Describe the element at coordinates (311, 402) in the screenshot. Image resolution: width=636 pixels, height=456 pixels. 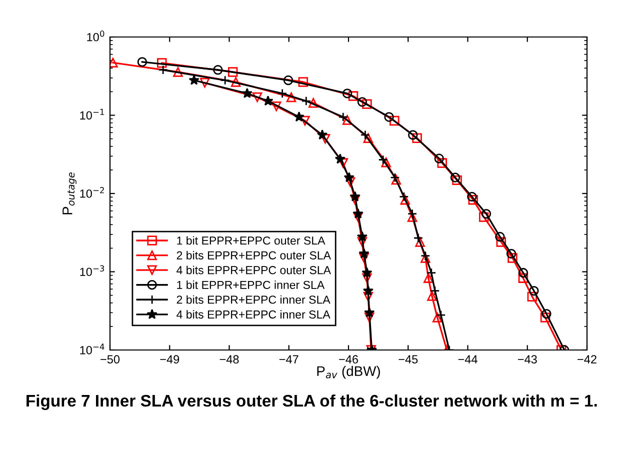
I see `caption: Figure 7 Inner SLA versus outer SLA of the 6-cluster network with m = 1.` at that location.